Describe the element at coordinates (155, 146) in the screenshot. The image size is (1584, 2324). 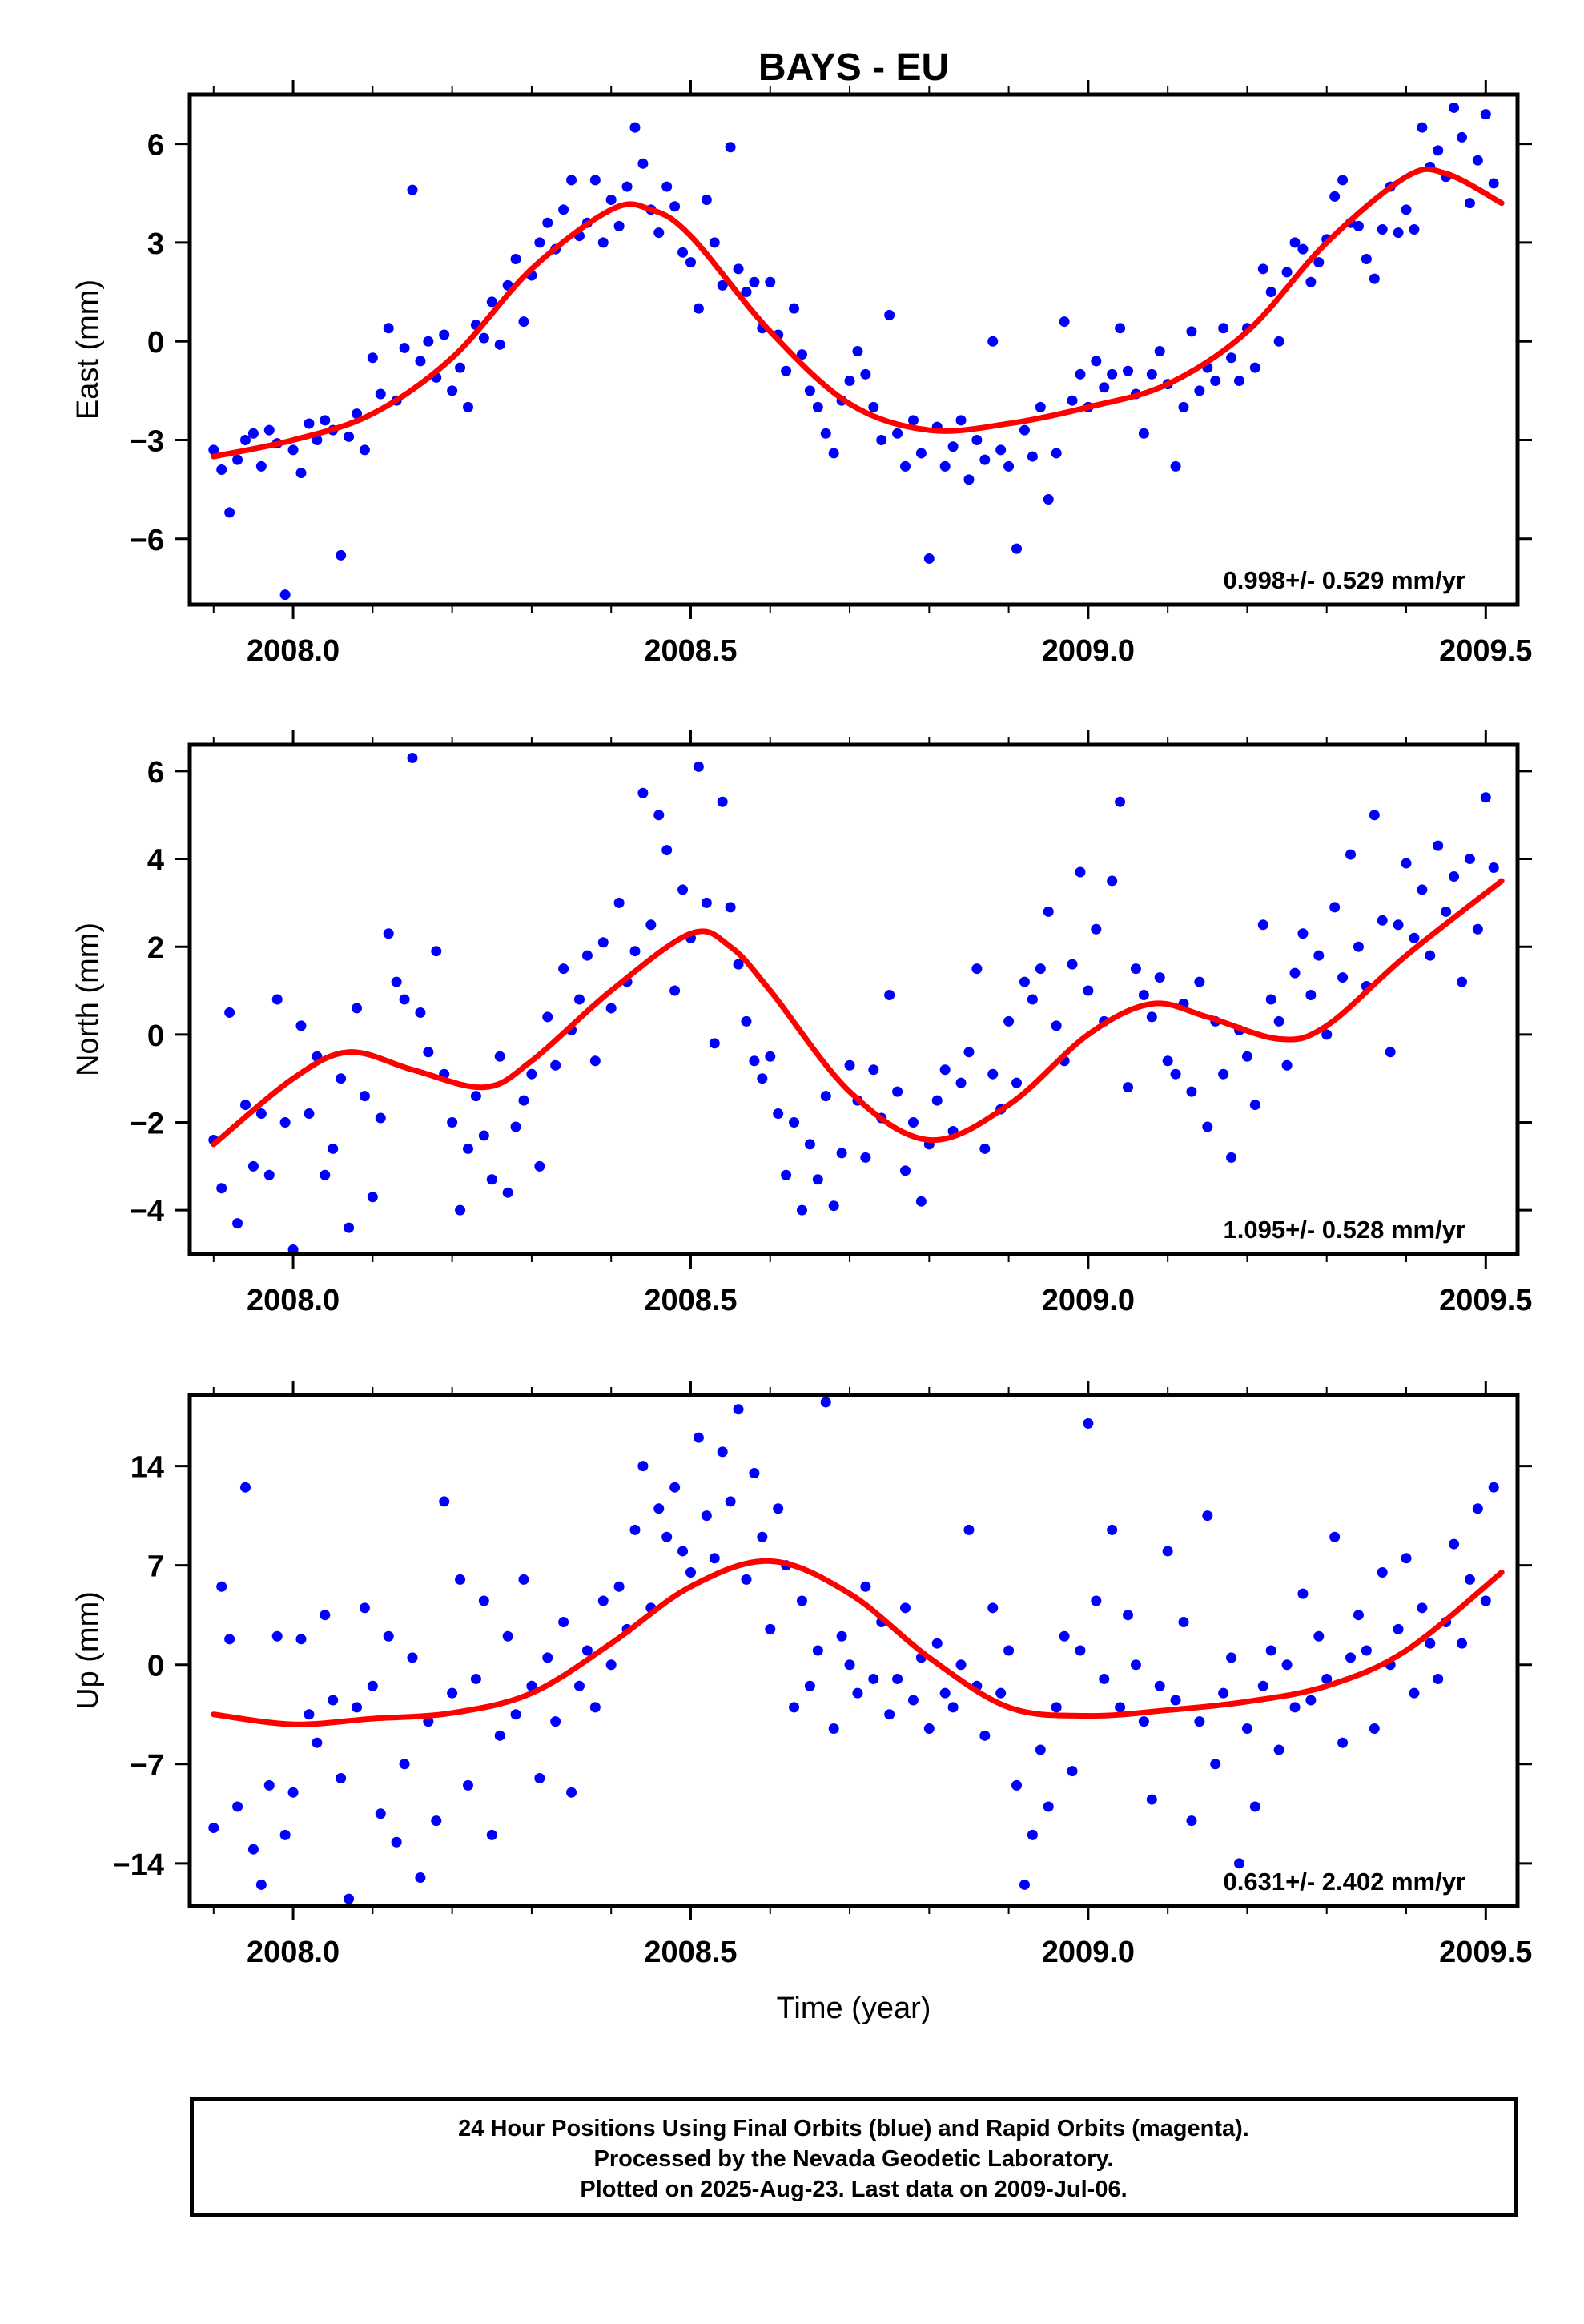
I see `panel1-y-tick-label: 6` at that location.